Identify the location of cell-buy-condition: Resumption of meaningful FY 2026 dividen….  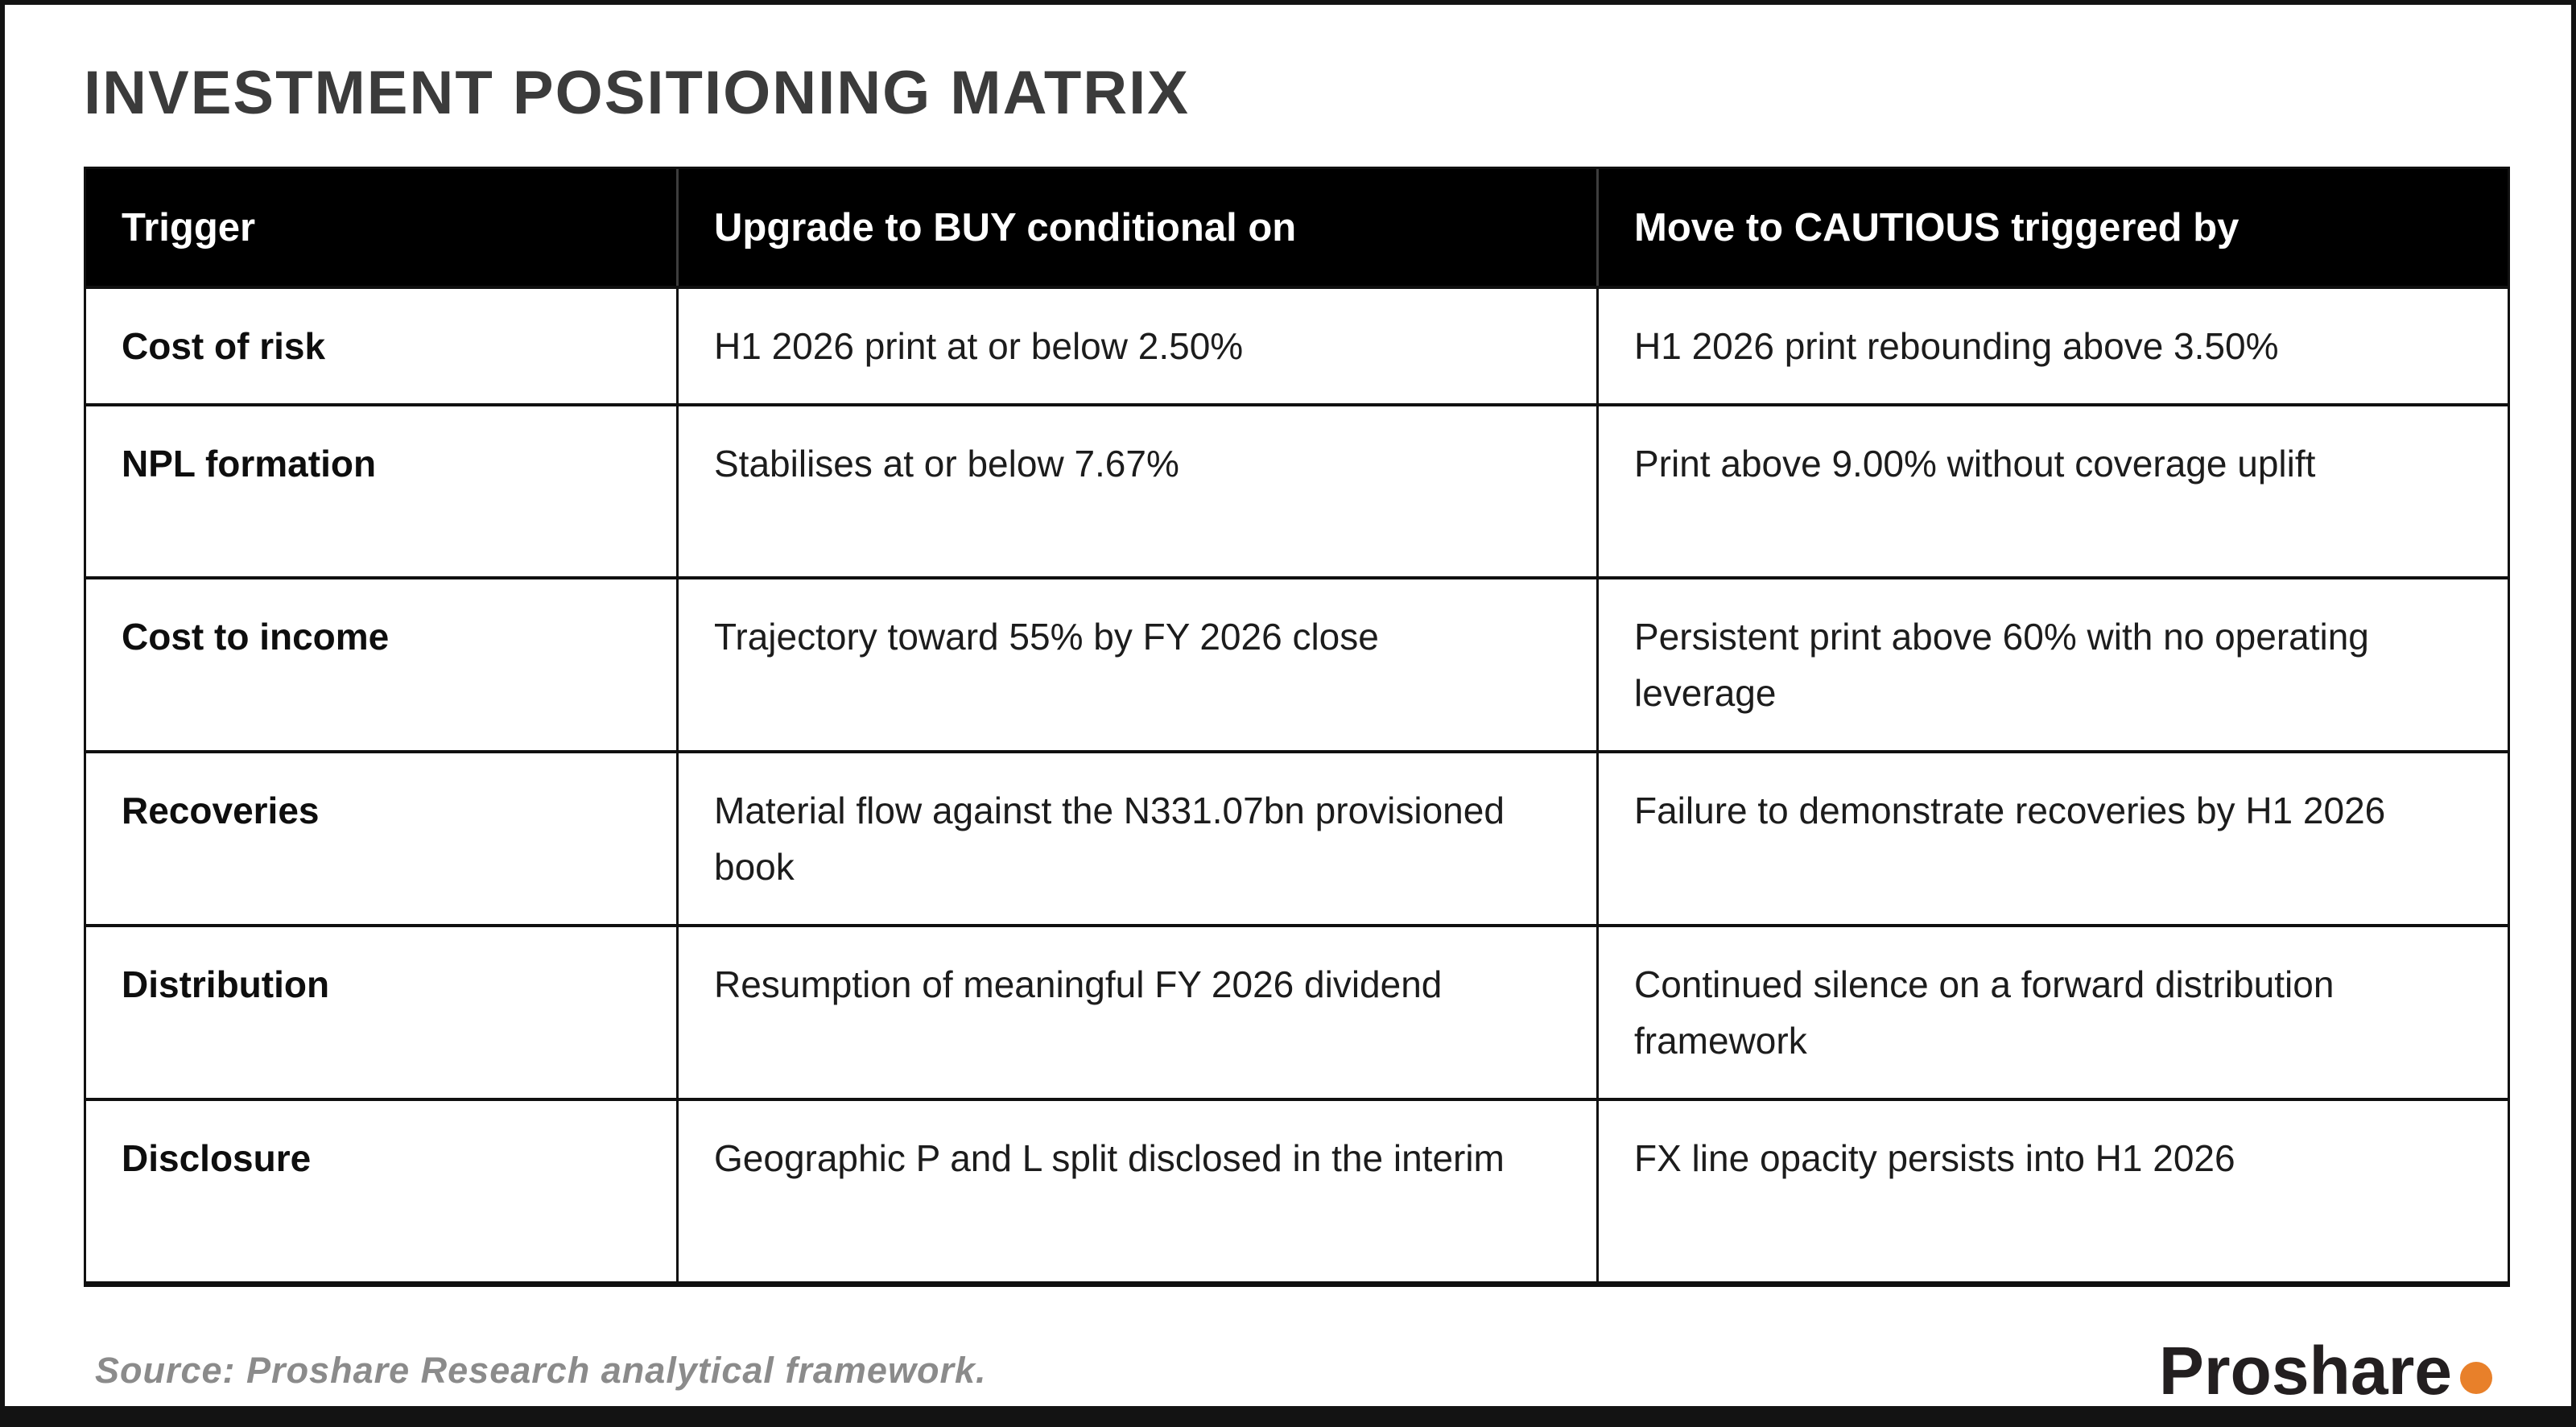
(1136, 1012).